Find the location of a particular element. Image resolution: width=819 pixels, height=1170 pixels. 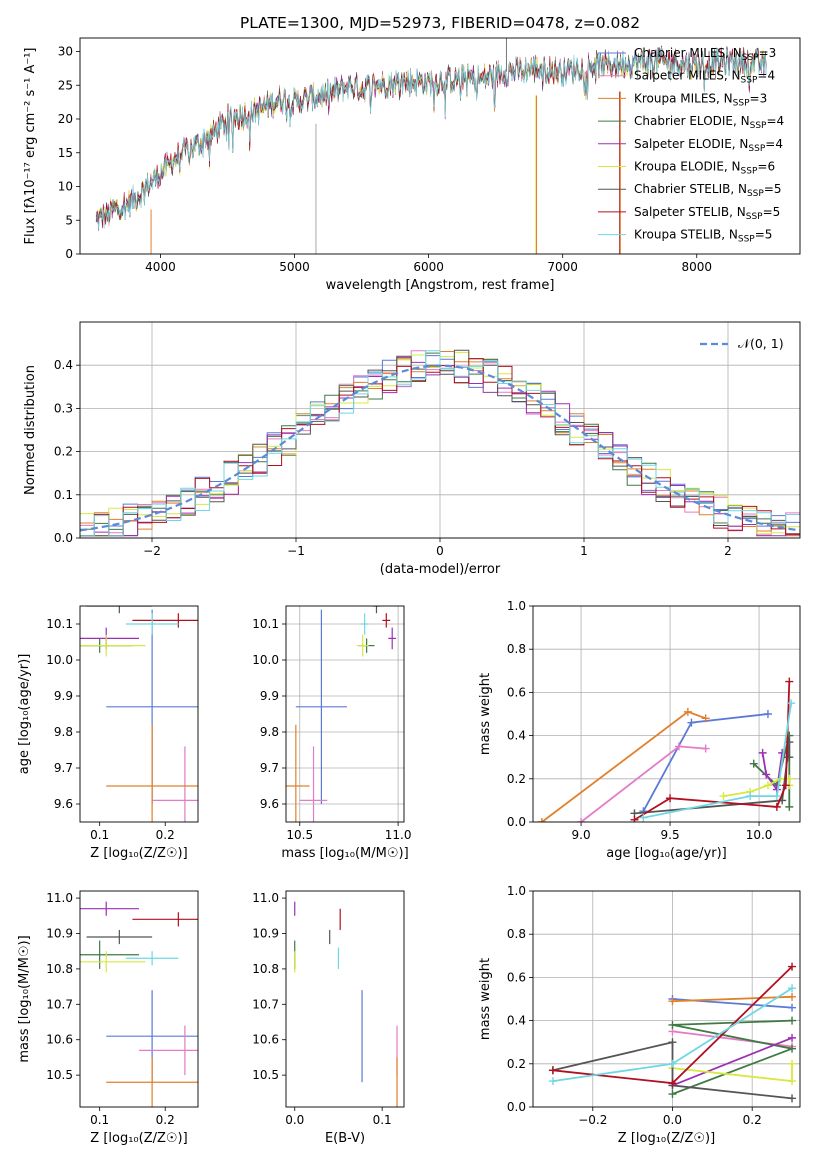

y-tick-label: 15 is located at coordinates (65, 153).